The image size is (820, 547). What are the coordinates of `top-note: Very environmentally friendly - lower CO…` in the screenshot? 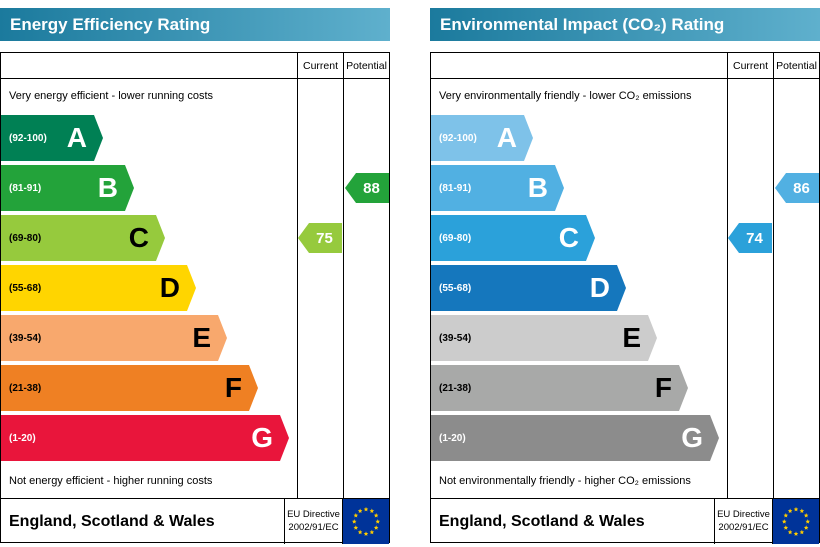 It's located at (565, 96).